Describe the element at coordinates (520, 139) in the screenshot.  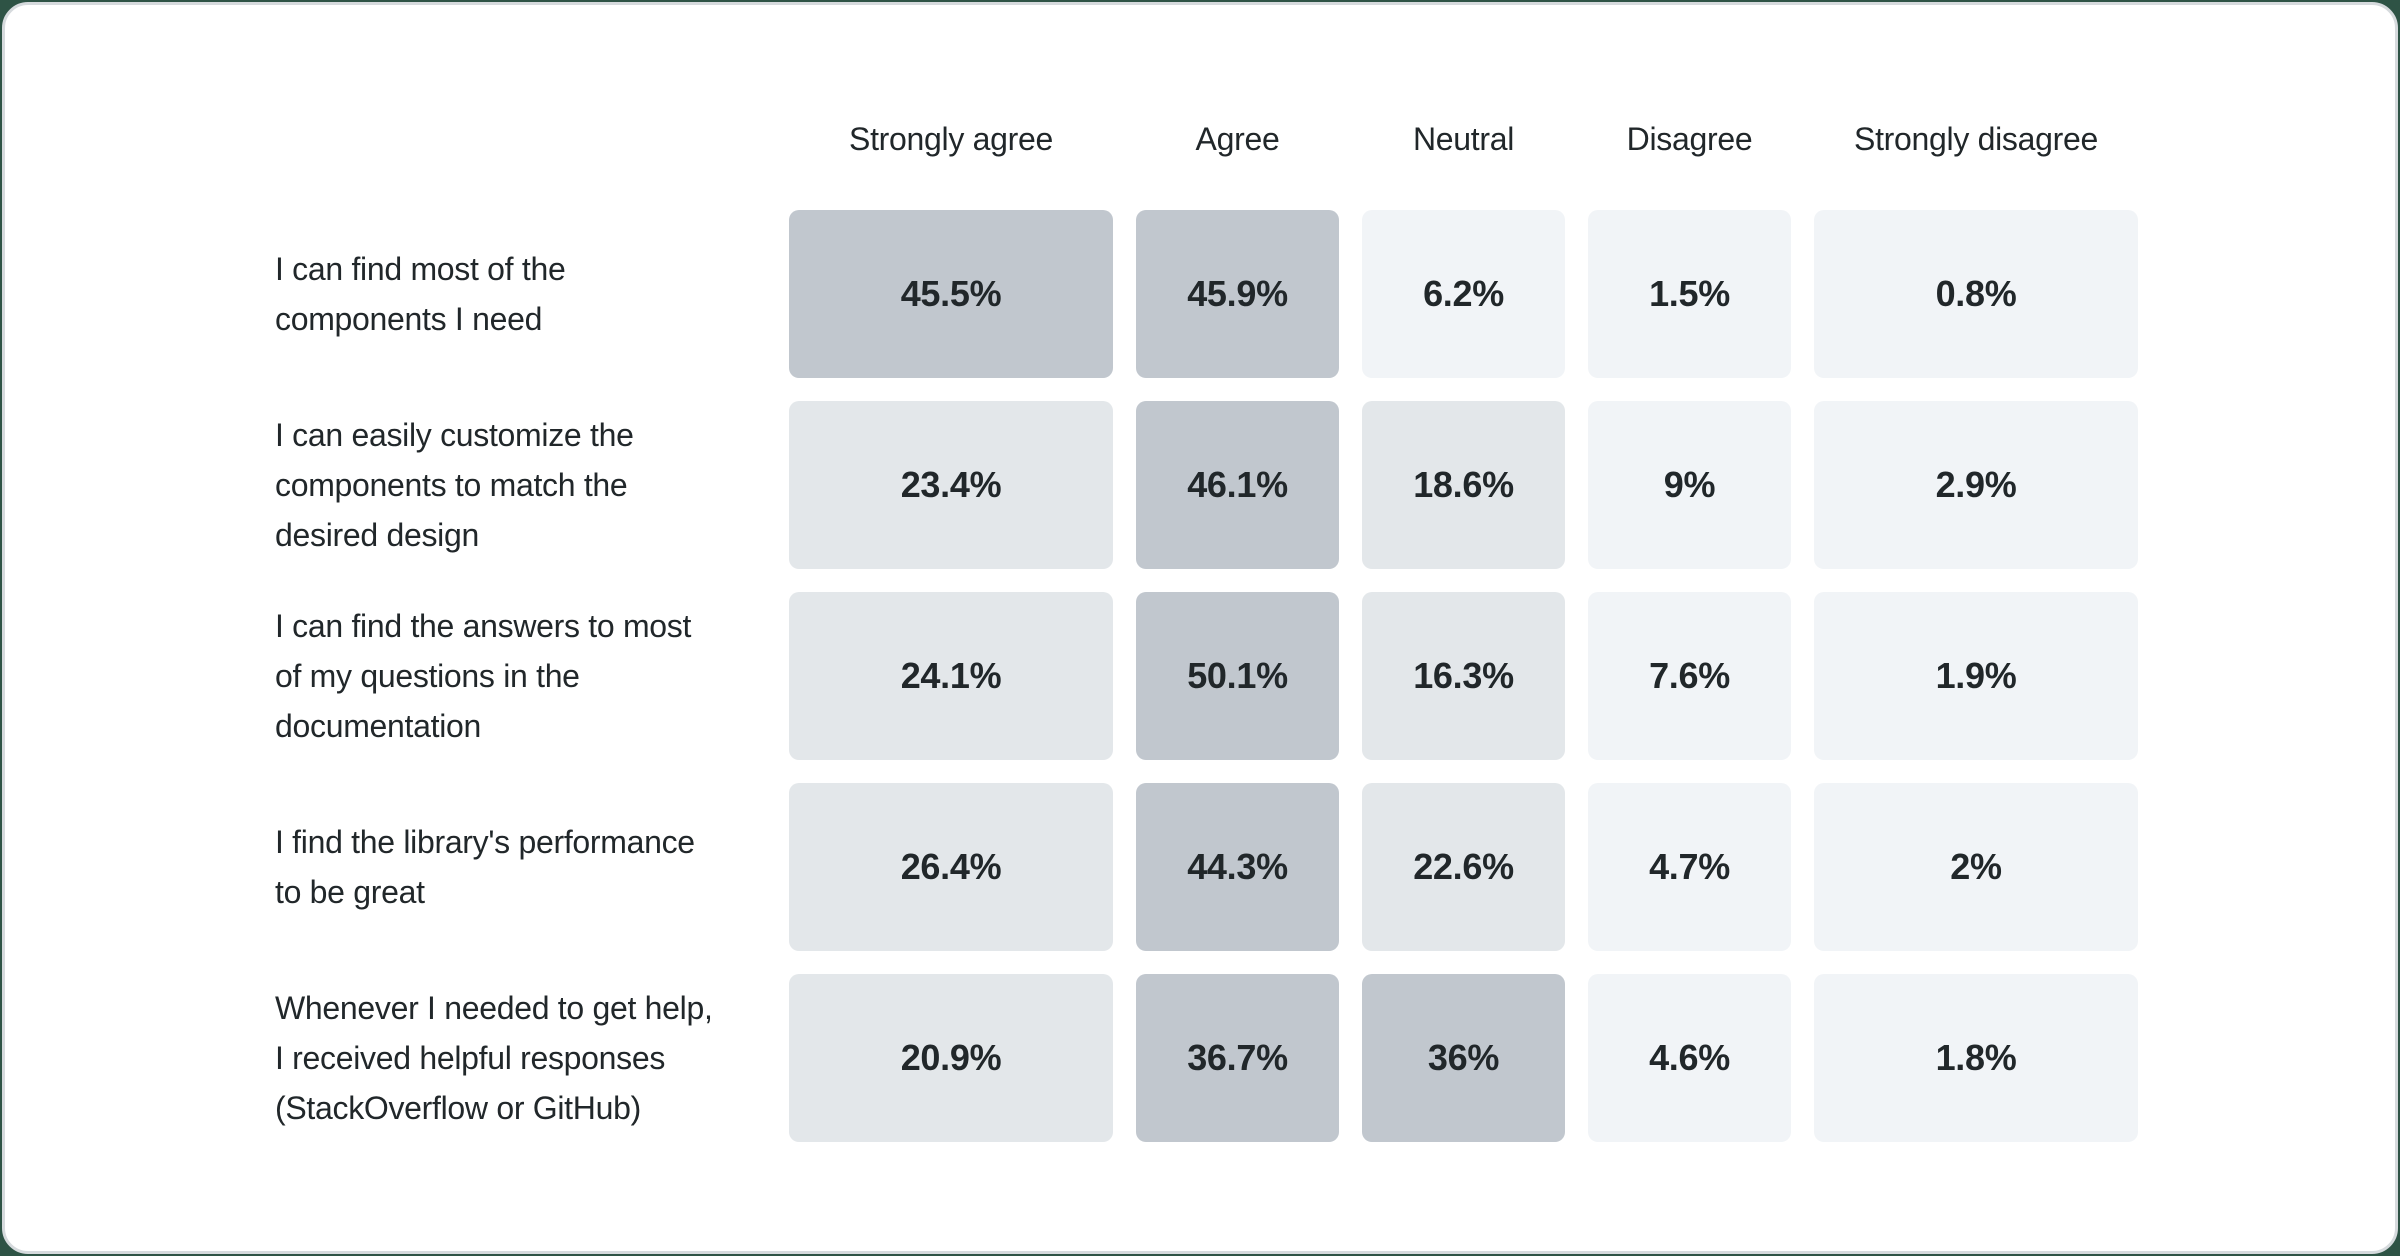
I see `label-column-spacer` at that location.